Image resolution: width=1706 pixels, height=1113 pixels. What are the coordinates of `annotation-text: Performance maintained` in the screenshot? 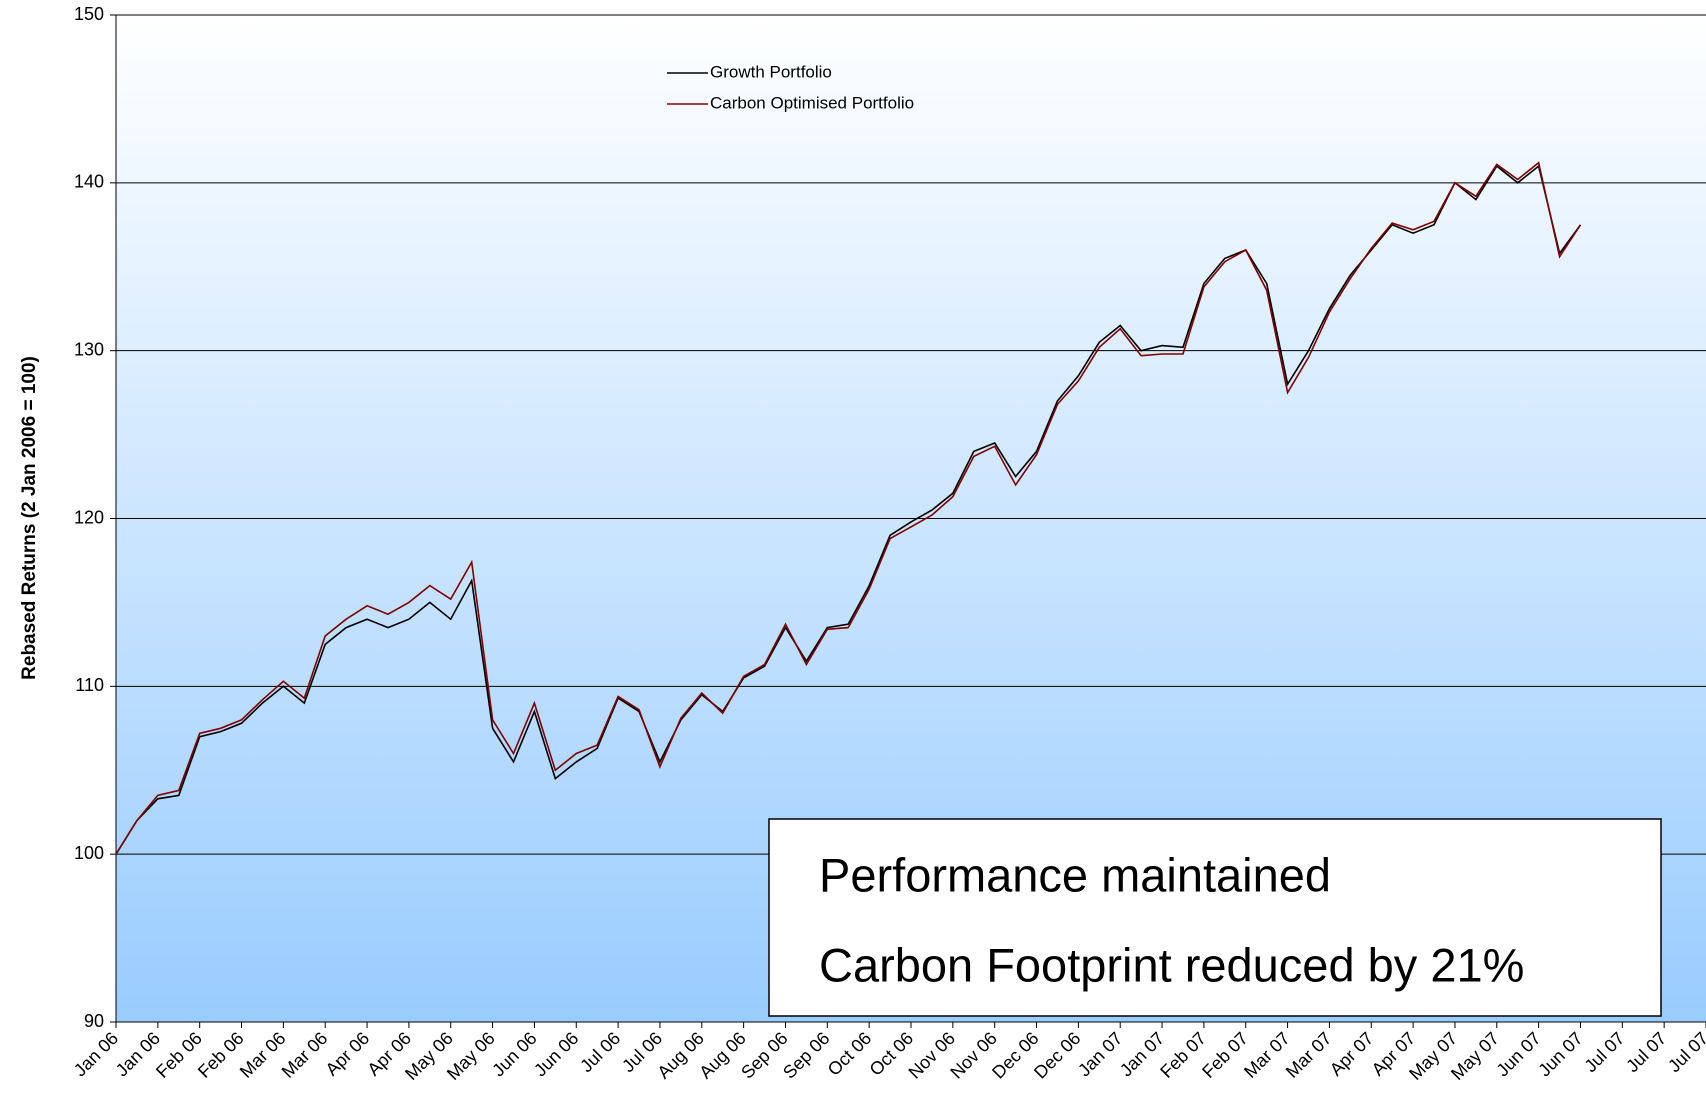 It's located at (1075, 874).